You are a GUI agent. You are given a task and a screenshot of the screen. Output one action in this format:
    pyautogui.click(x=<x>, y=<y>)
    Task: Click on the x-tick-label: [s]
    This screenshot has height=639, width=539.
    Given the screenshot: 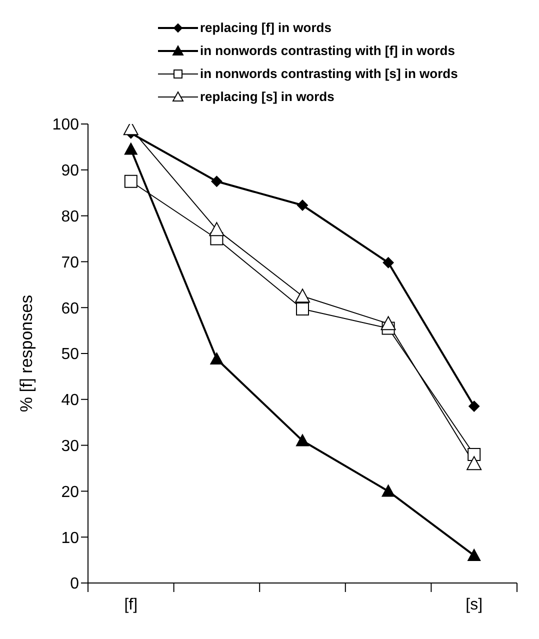 What is the action you would take?
    pyautogui.click(x=474, y=605)
    